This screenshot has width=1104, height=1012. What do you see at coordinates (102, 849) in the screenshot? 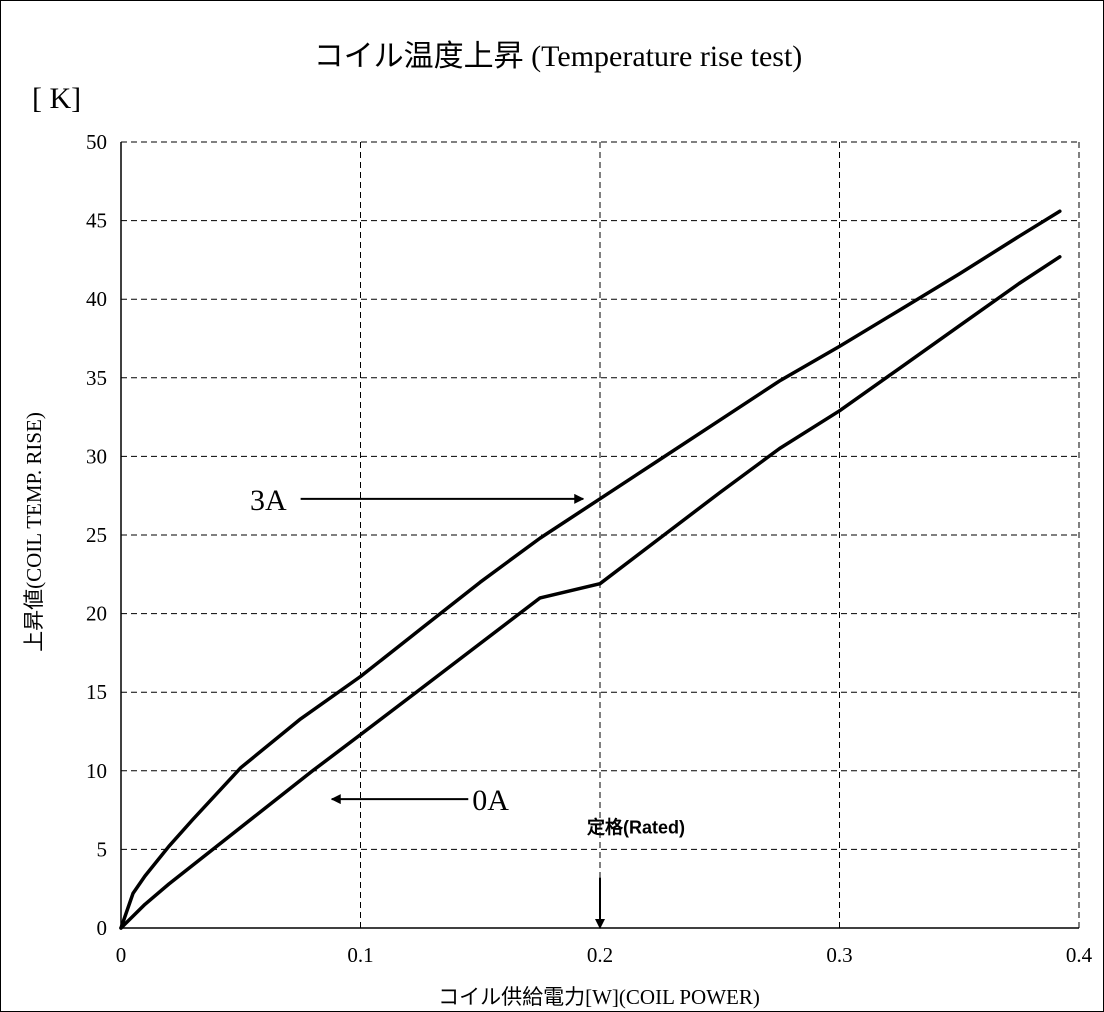
I see `y-tick-label: 5` at bounding box center [102, 849].